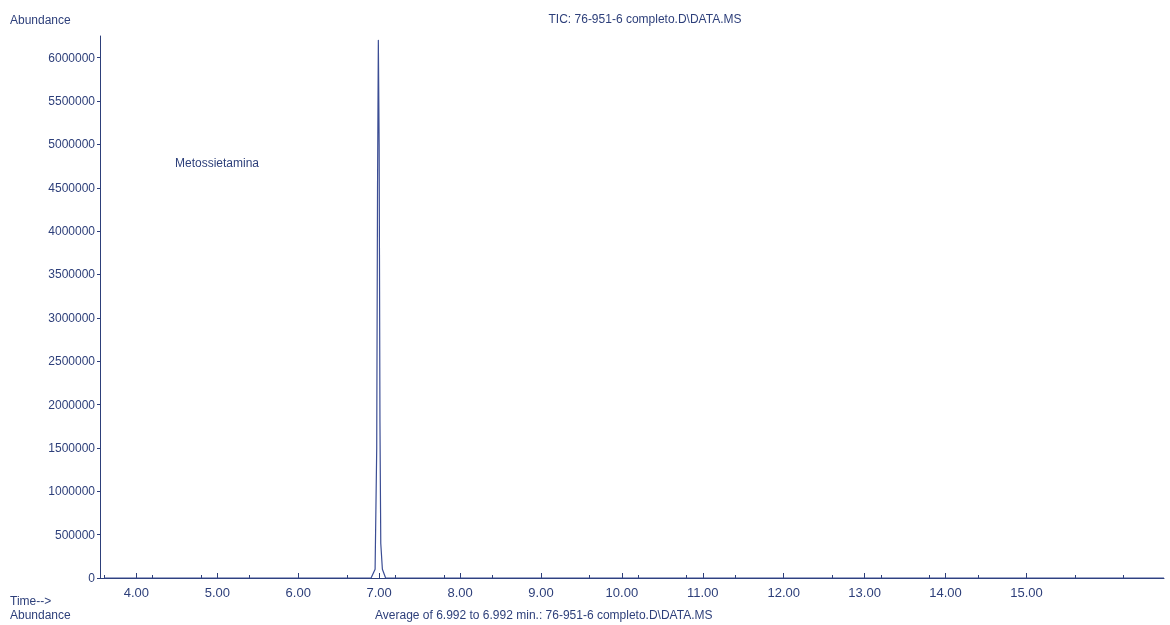  Describe the element at coordinates (72, 317) in the screenshot. I see `y-tick-label: 3000000` at that location.